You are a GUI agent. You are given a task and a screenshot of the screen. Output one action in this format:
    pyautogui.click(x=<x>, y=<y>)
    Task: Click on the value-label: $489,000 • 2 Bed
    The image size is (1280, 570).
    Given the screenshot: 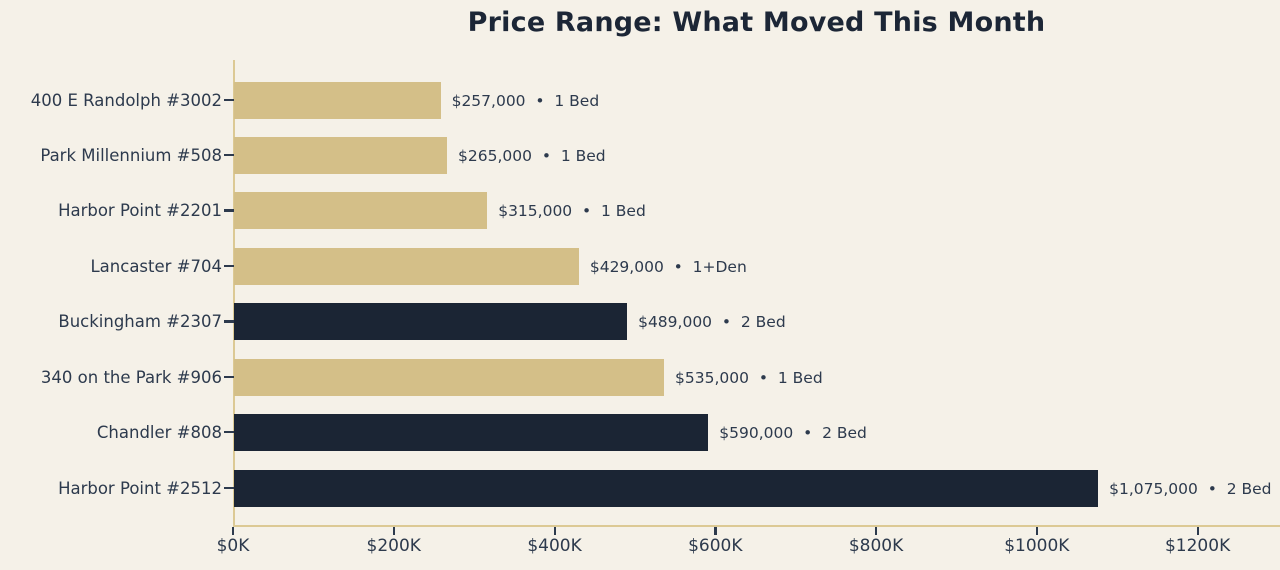 What is the action you would take?
    pyautogui.click(x=712, y=322)
    